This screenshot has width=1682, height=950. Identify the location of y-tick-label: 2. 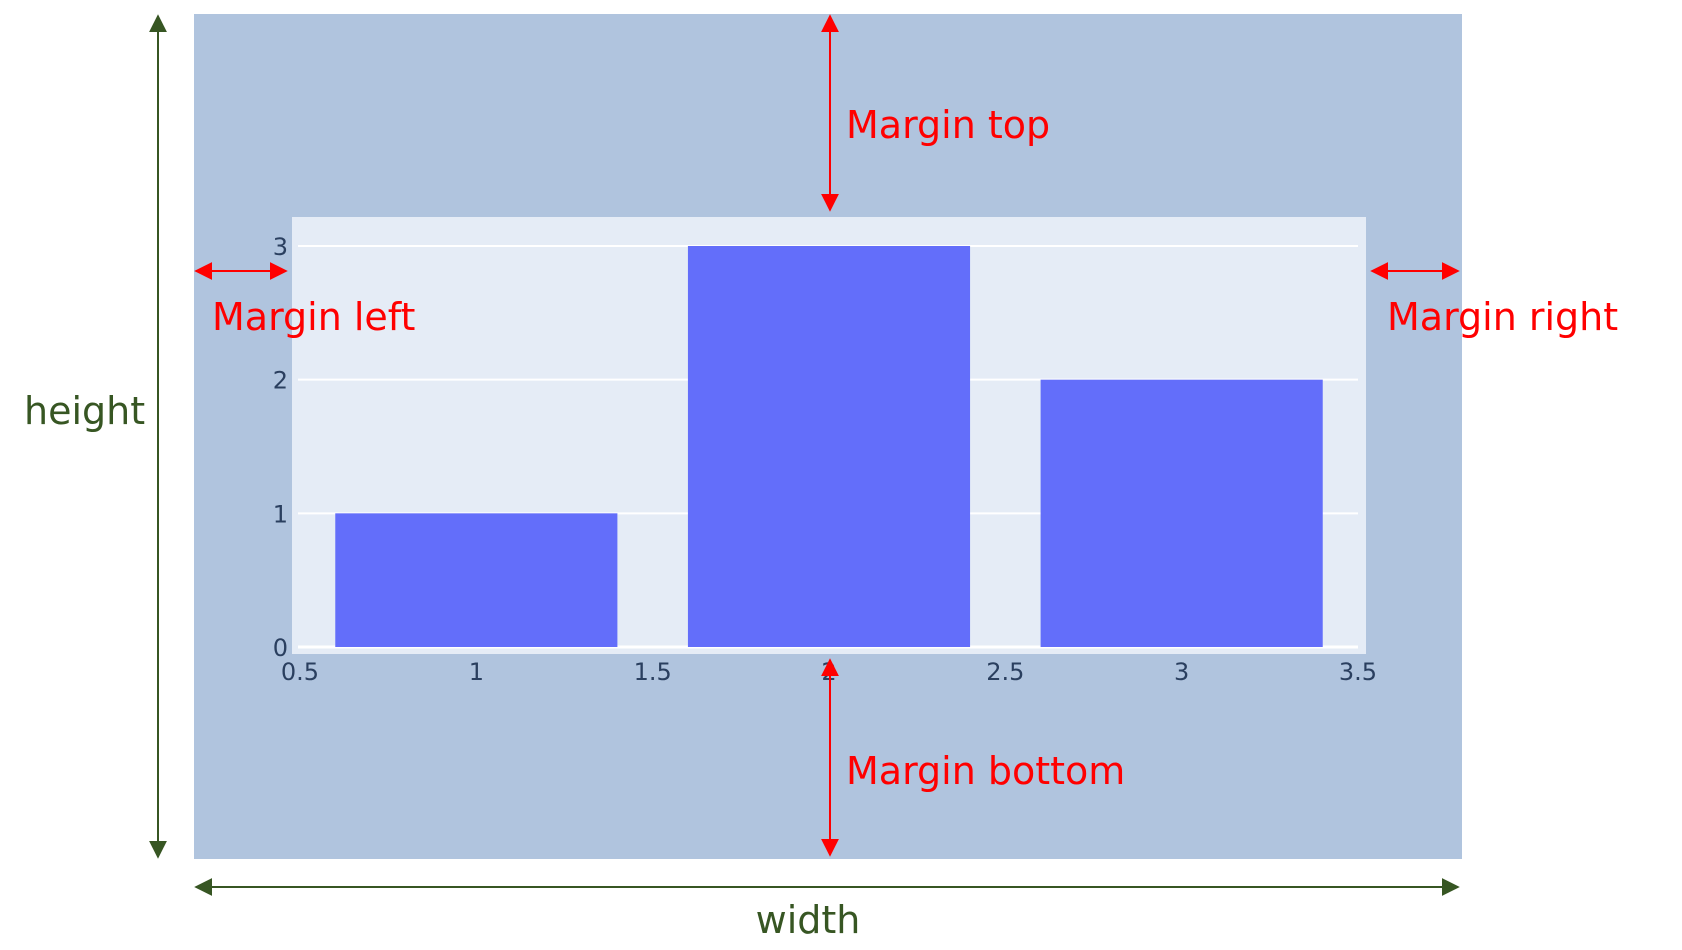
(280, 381).